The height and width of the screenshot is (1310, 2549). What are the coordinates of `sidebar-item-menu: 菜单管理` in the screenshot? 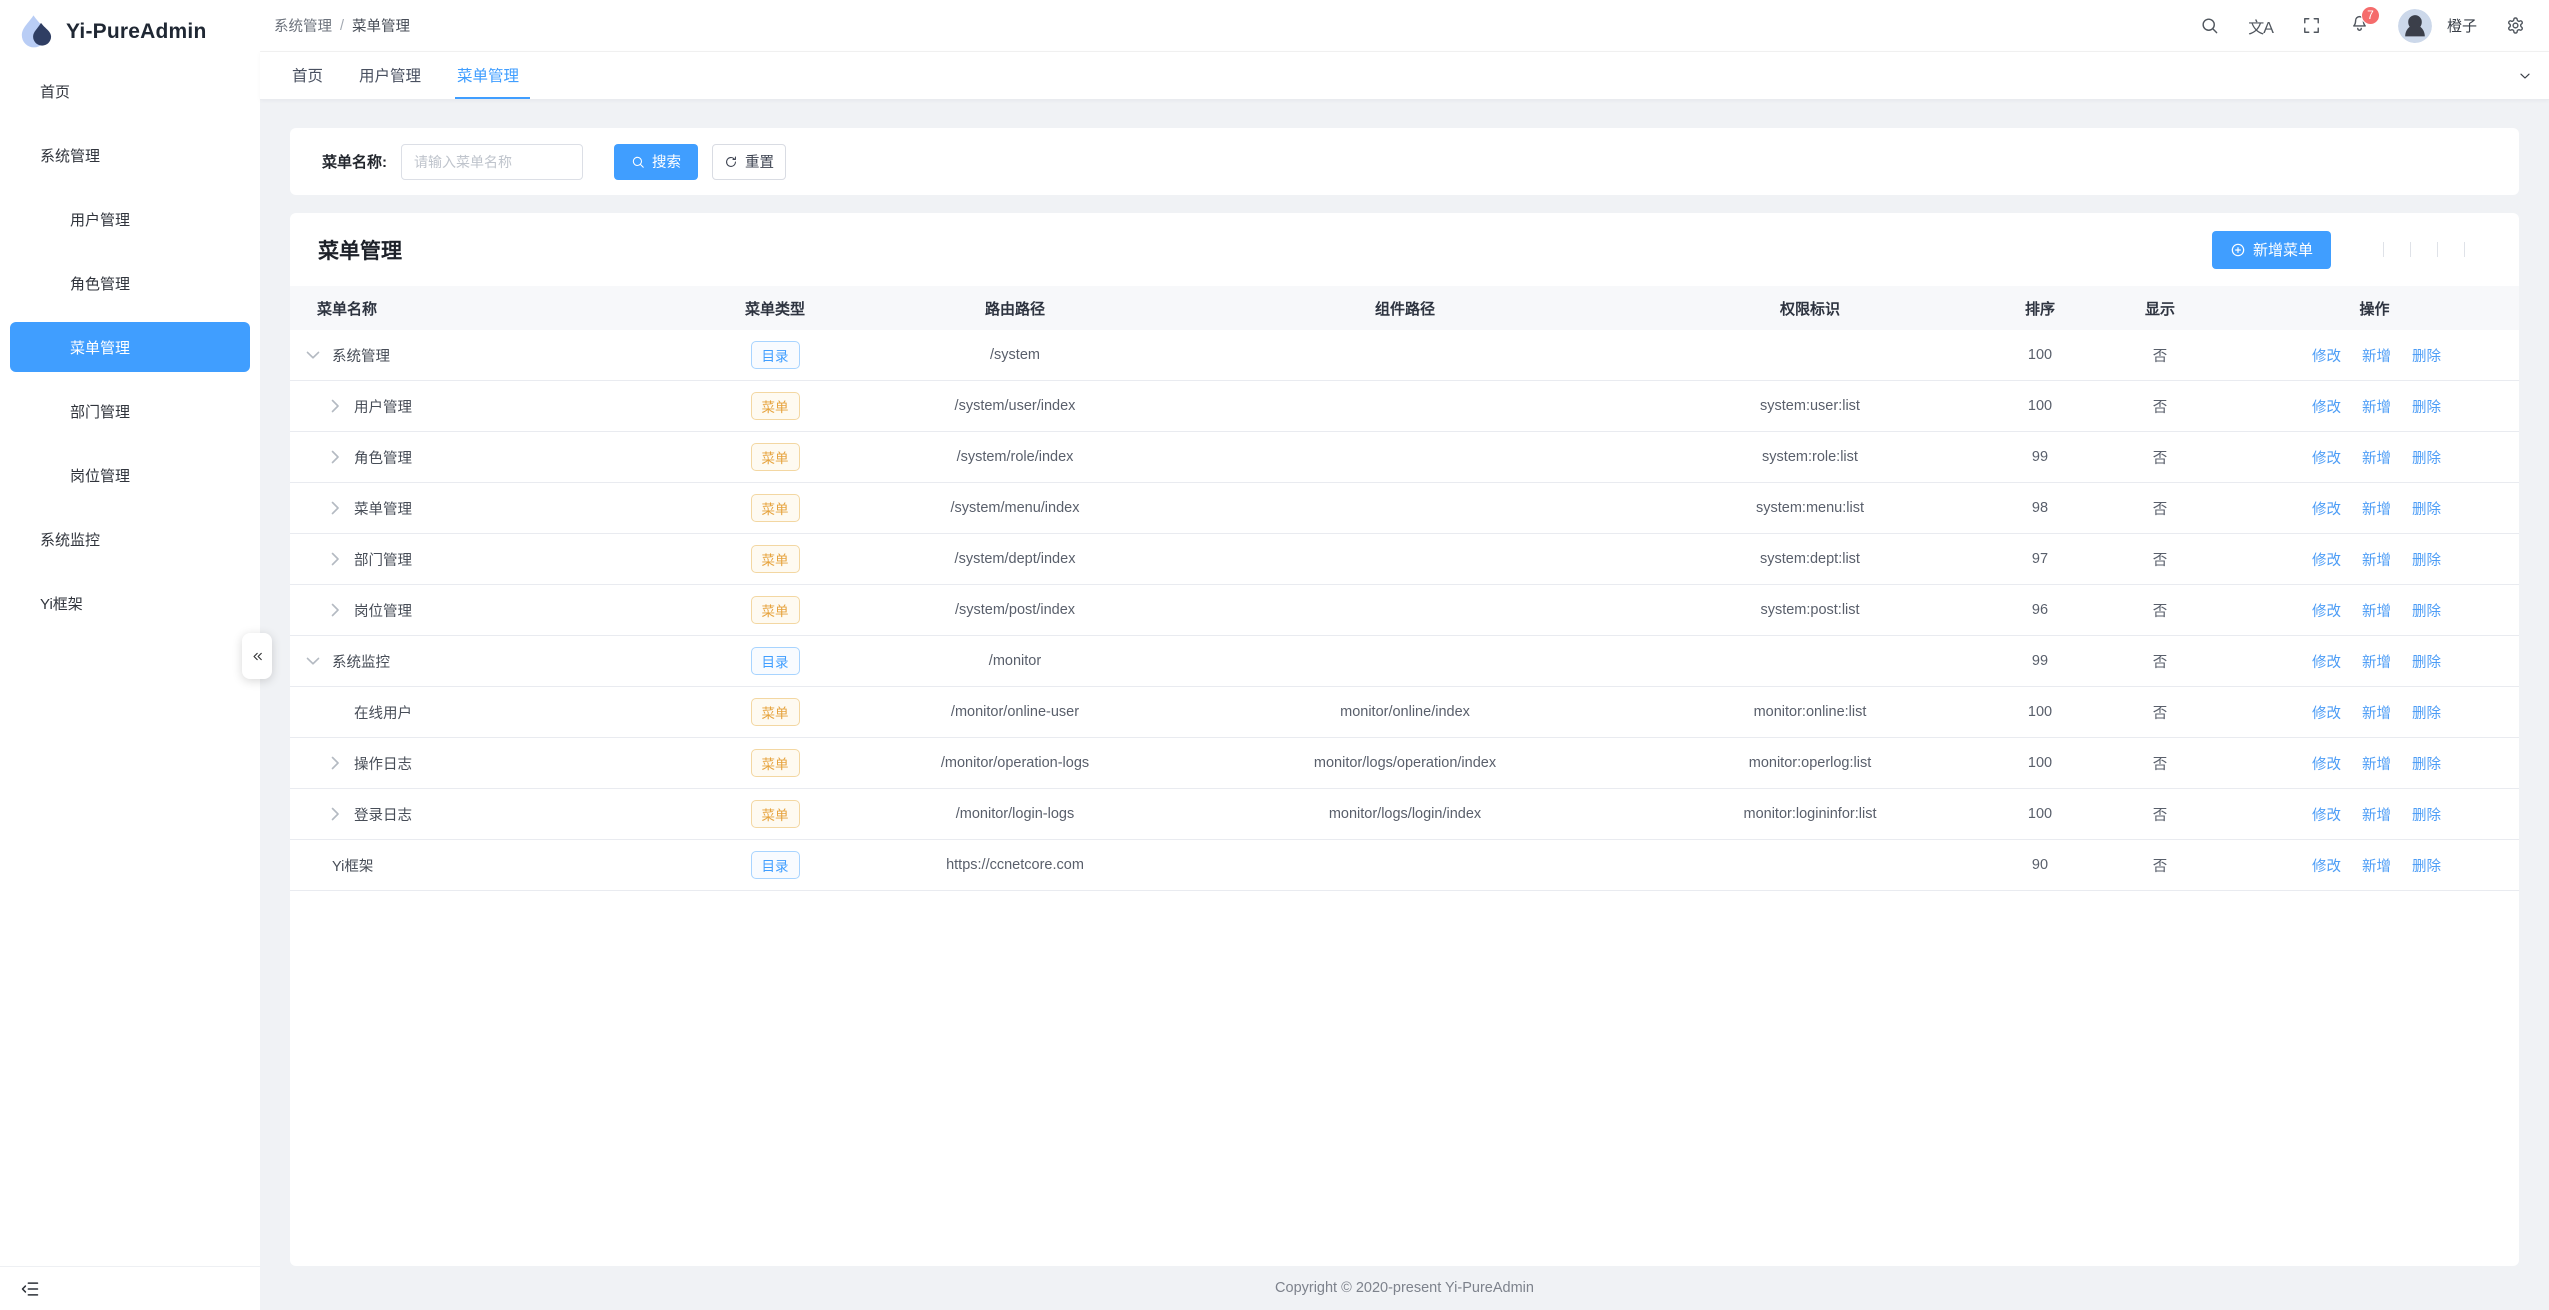 It's located at (130, 347).